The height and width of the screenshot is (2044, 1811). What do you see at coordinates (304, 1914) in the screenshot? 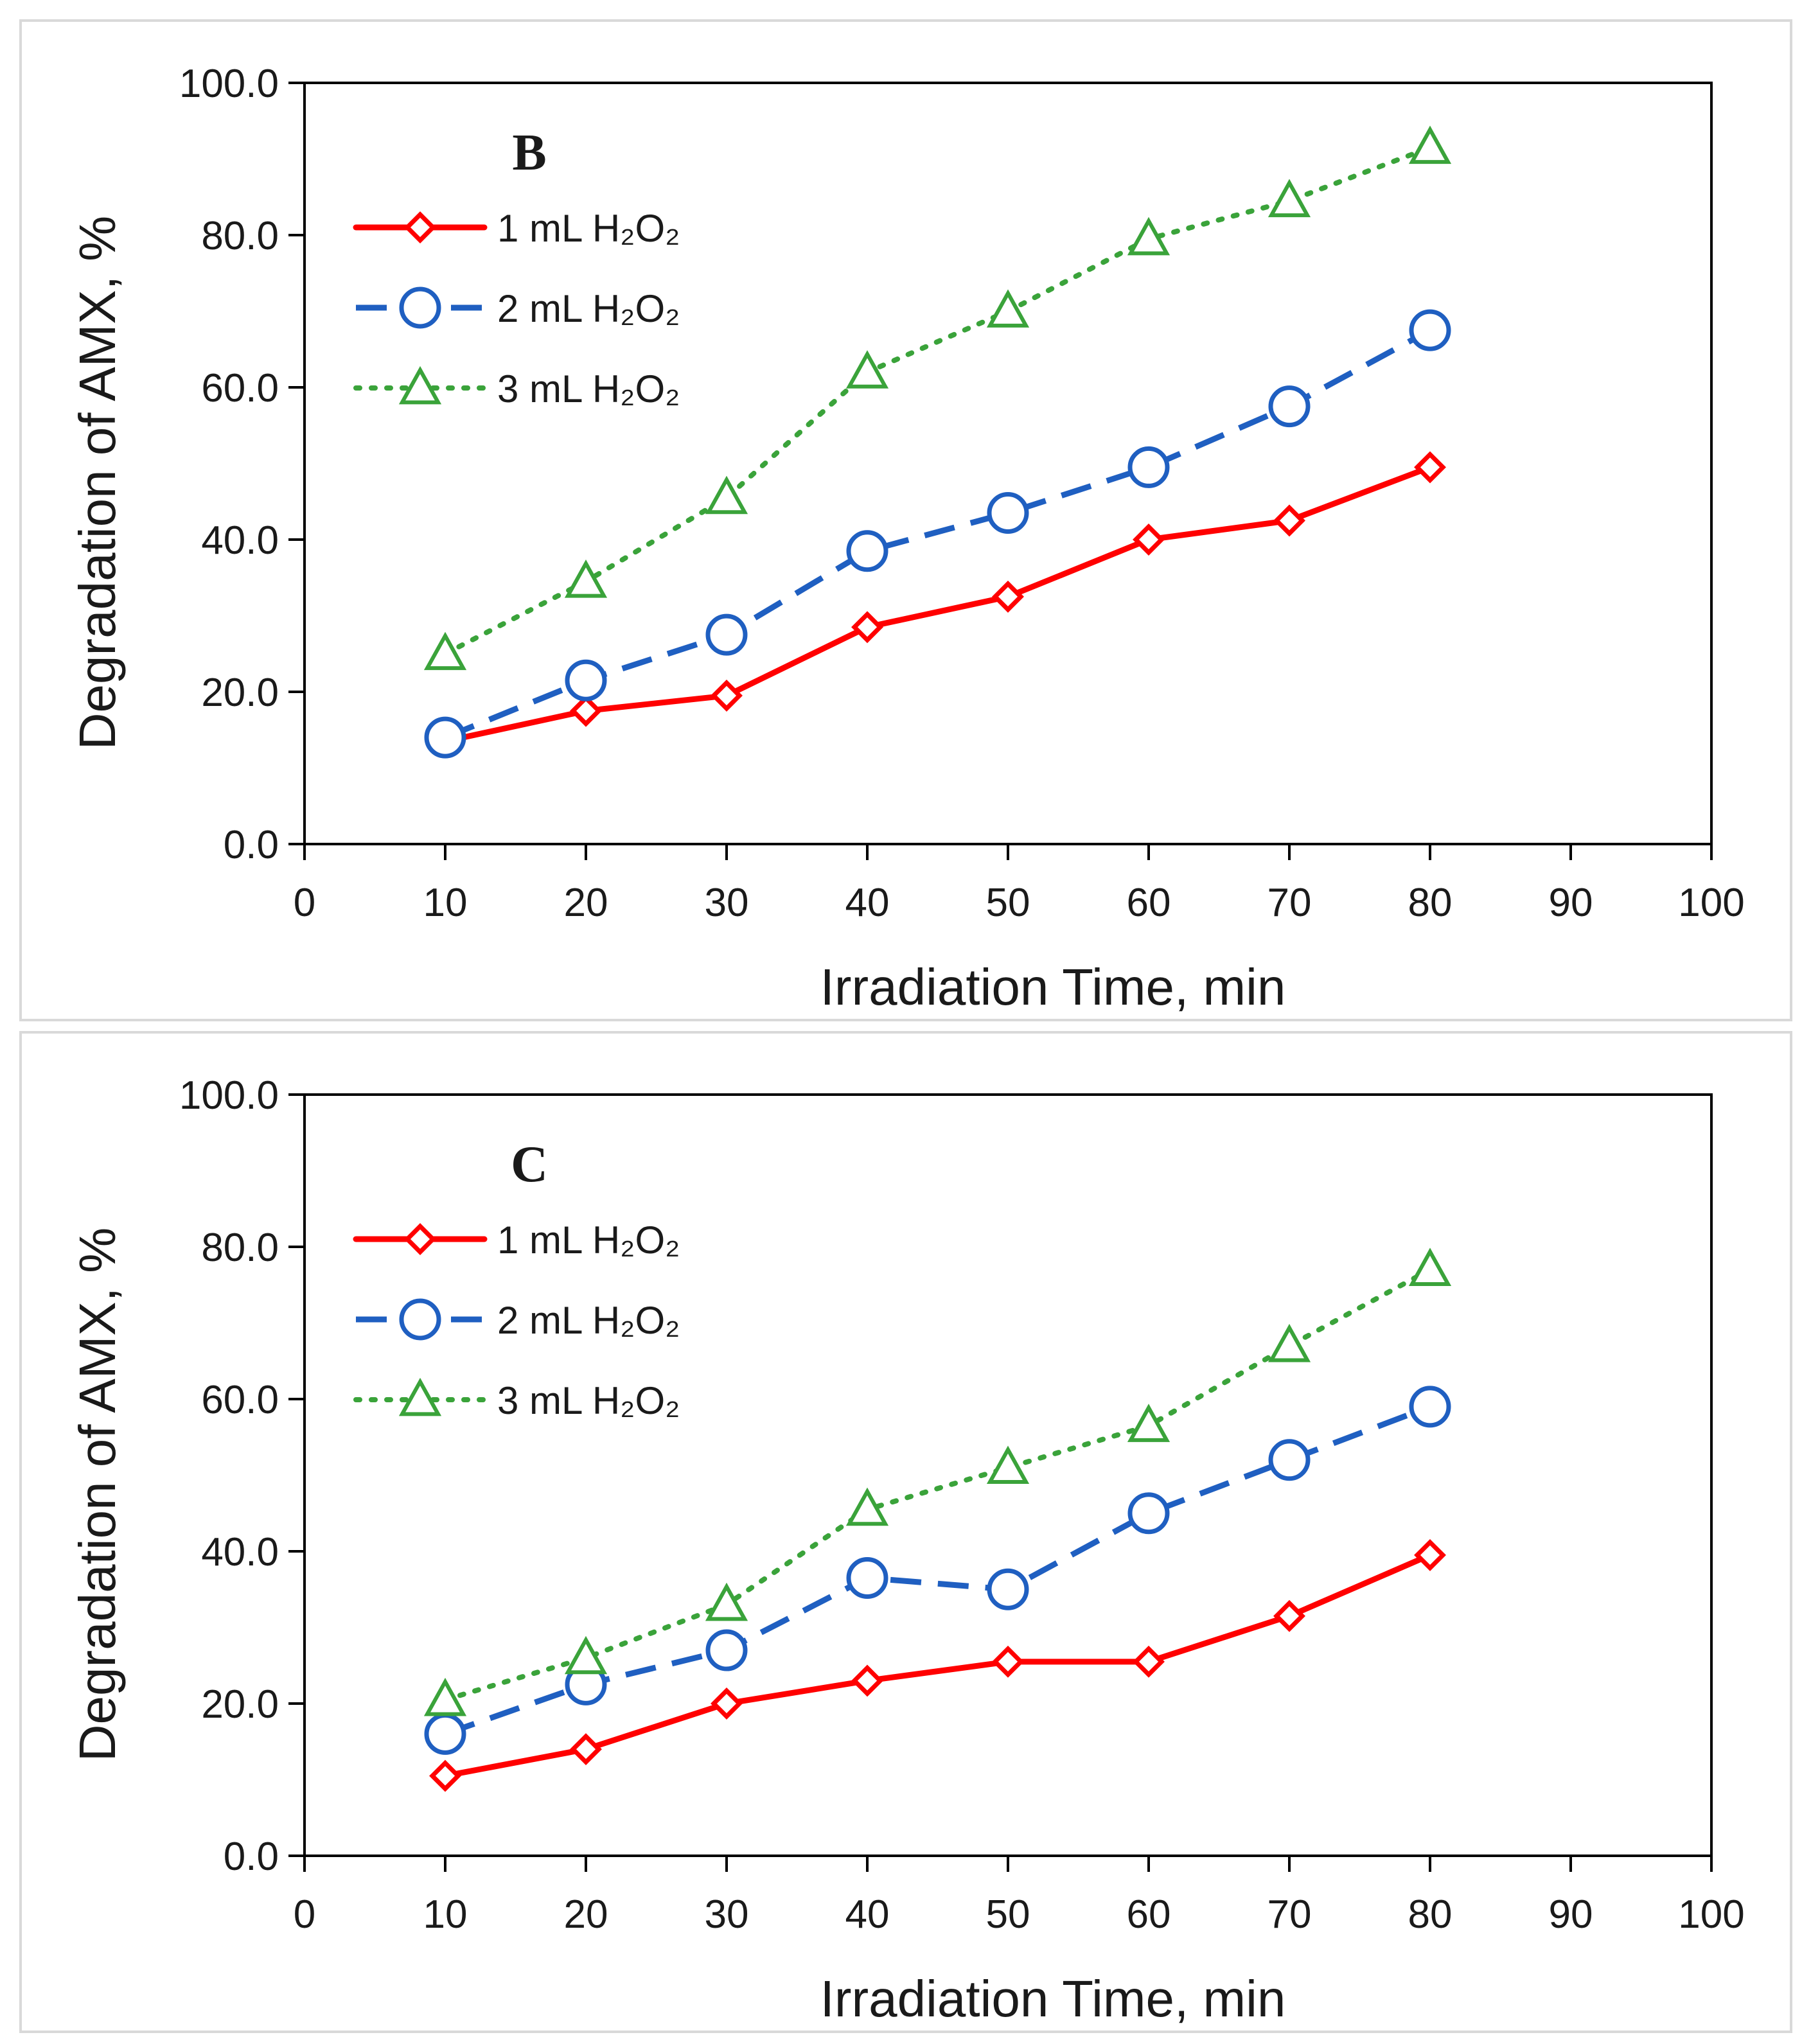
I see `x-tick-label: 0` at bounding box center [304, 1914].